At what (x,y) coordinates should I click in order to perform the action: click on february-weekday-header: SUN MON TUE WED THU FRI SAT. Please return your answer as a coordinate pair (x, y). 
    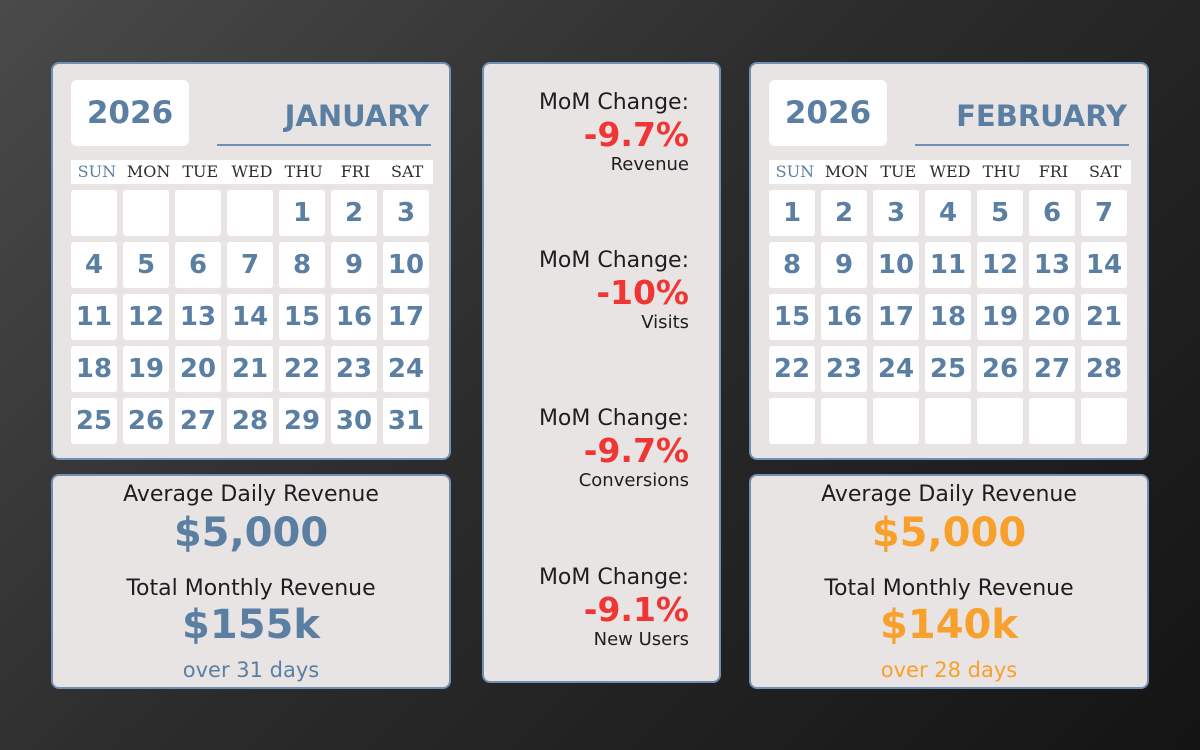
    Looking at the image, I should click on (950, 172).